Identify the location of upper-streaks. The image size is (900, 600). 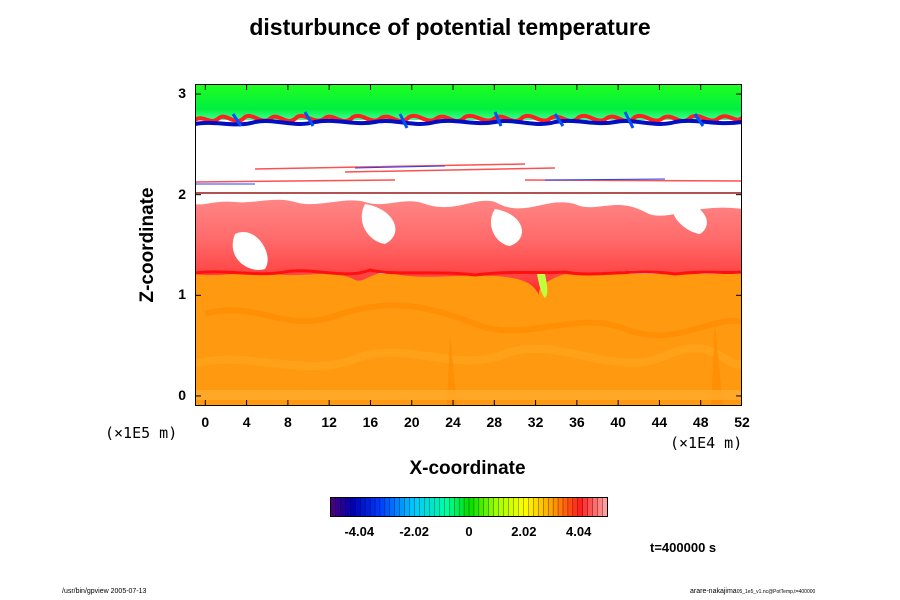
(468, 178).